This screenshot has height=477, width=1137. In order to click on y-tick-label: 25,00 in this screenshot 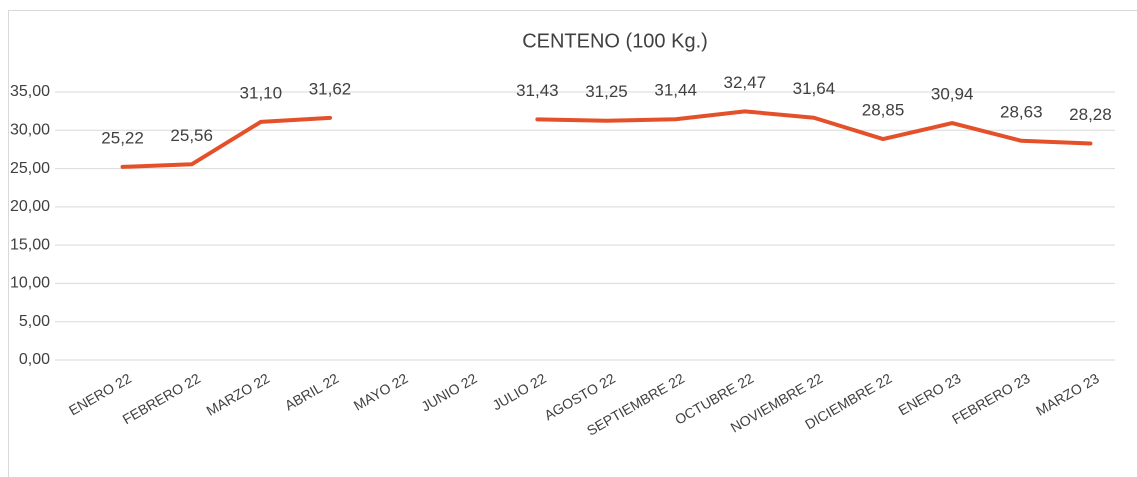, I will do `click(30, 168)`.